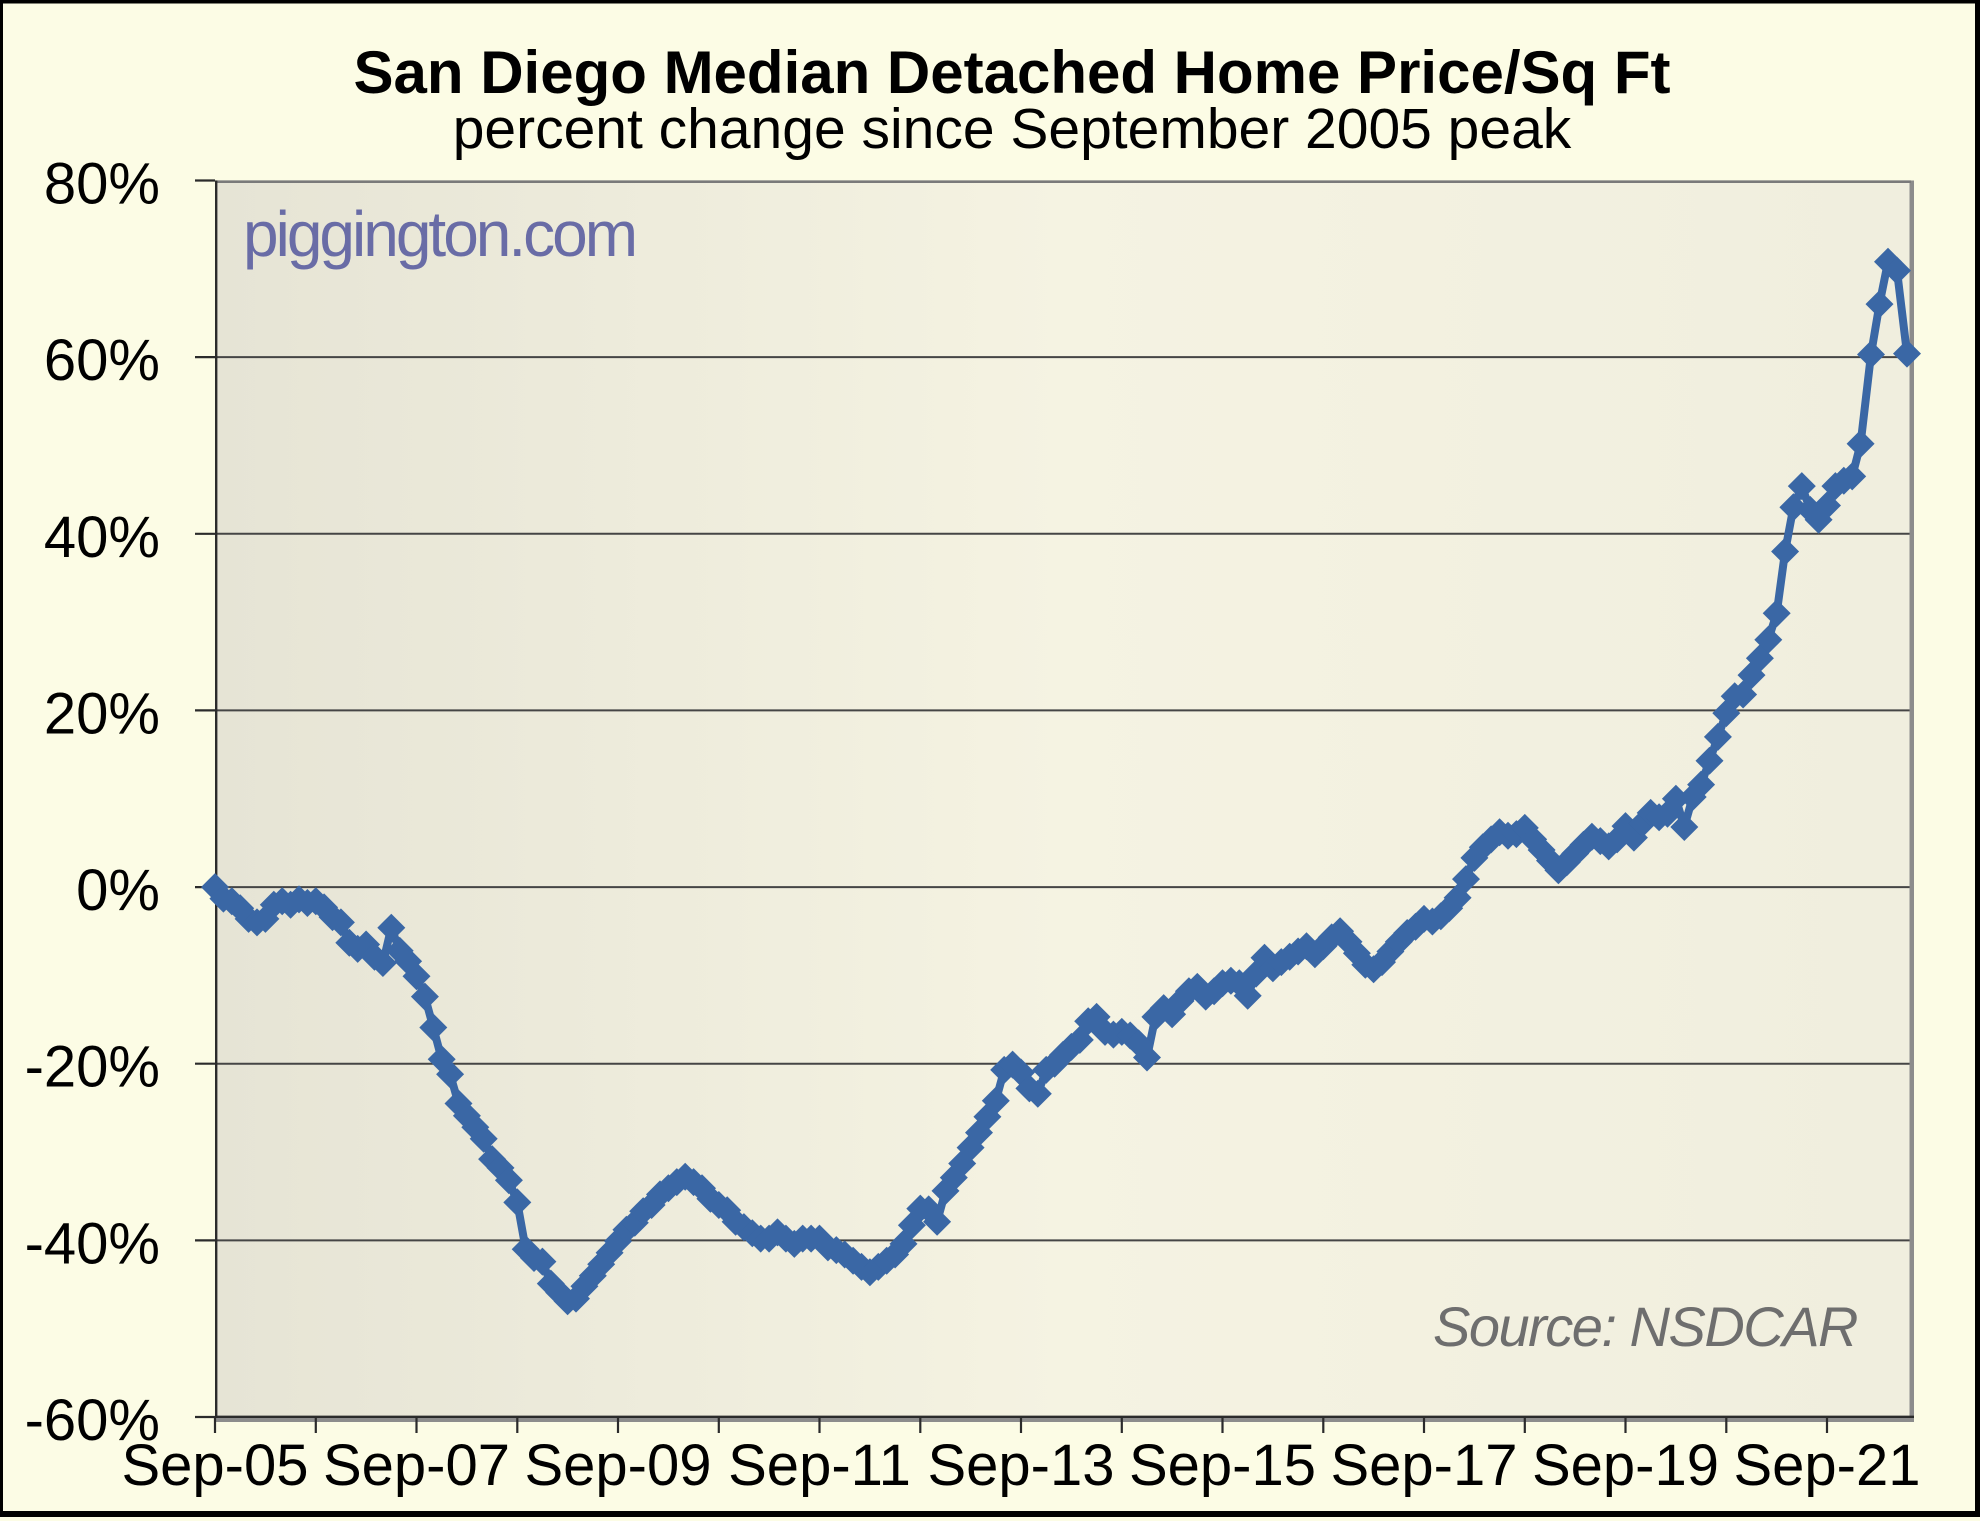 The image size is (1980, 1521). Describe the element at coordinates (819, 1465) in the screenshot. I see `svg-text: Sep-11` at that location.